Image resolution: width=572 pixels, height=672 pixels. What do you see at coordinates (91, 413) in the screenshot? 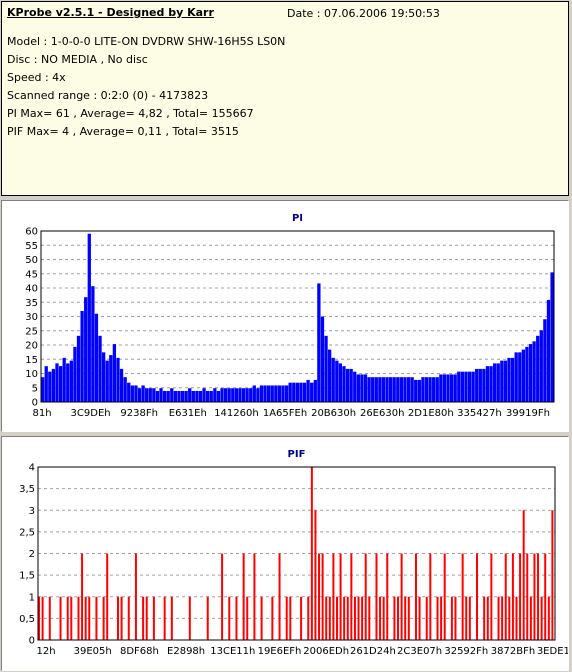
I see `x-tick-label: 3C9DEh` at bounding box center [91, 413].